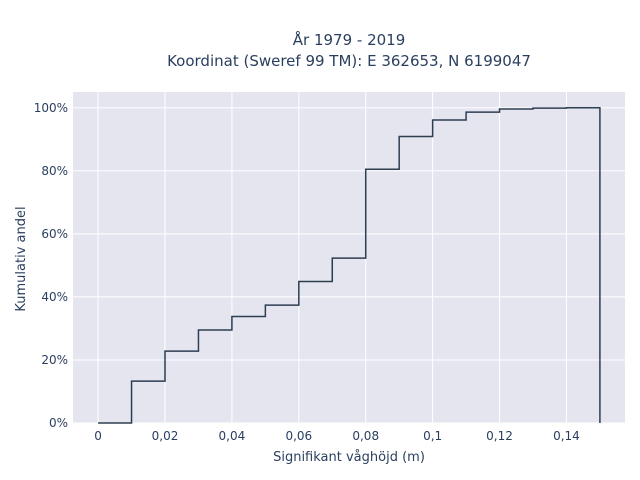  I want to click on x-tick-label: 0,04, so click(232, 436).